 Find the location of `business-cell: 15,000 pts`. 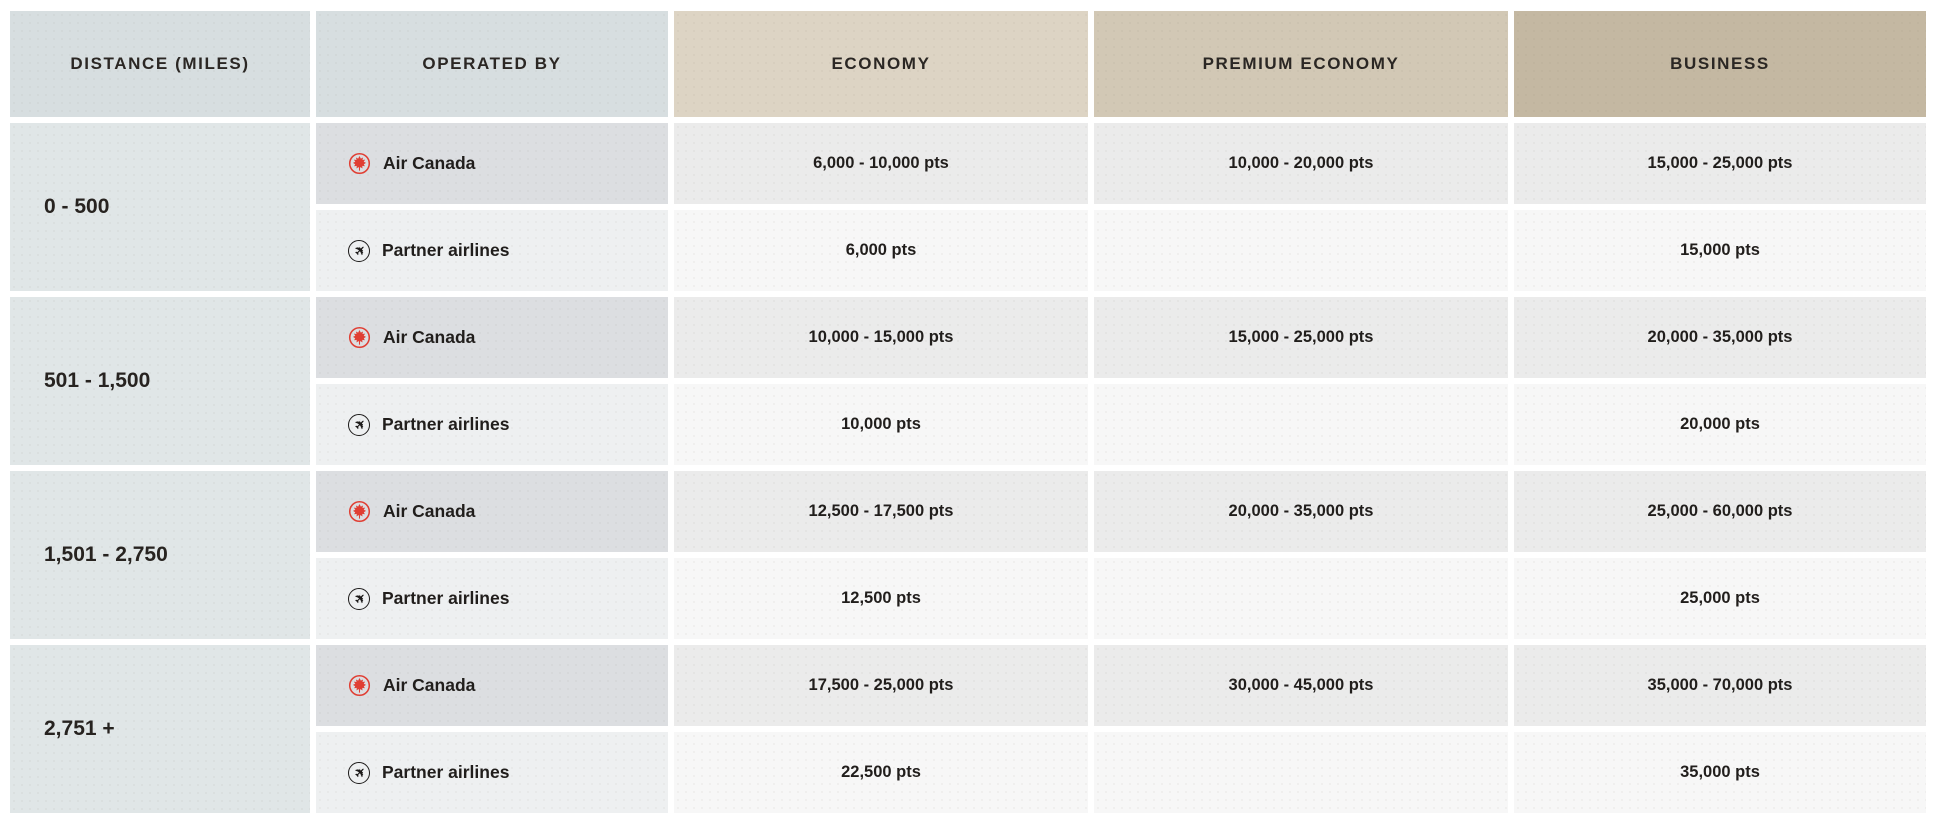

business-cell: 15,000 pts is located at coordinates (1720, 250).